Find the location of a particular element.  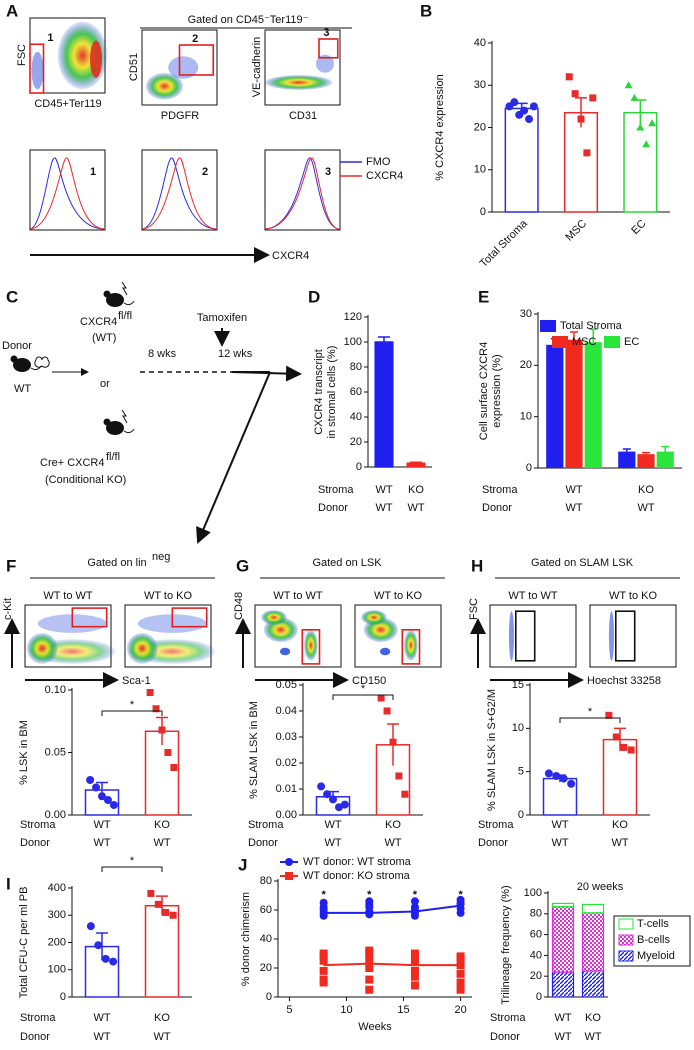

label: (WT) is located at coordinates (104, 338).